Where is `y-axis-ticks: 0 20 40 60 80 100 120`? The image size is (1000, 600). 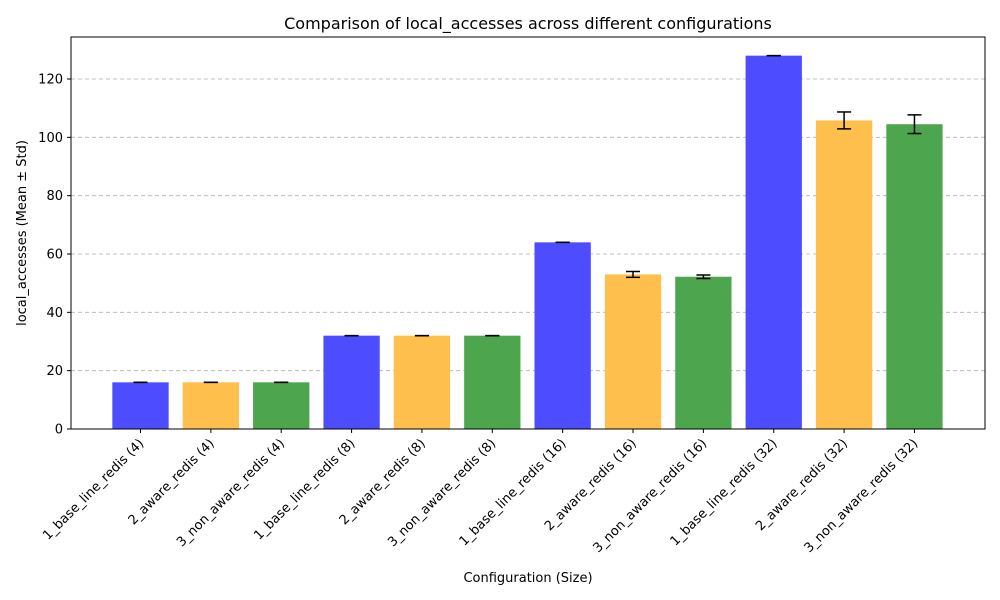
y-axis-ticks: 0 20 40 60 80 100 120 is located at coordinates (54, 255).